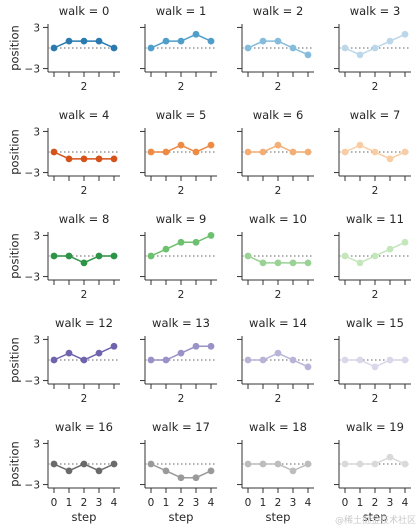 The image size is (420, 528). I want to click on xtick-label-walk-19: 1, so click(360, 503).